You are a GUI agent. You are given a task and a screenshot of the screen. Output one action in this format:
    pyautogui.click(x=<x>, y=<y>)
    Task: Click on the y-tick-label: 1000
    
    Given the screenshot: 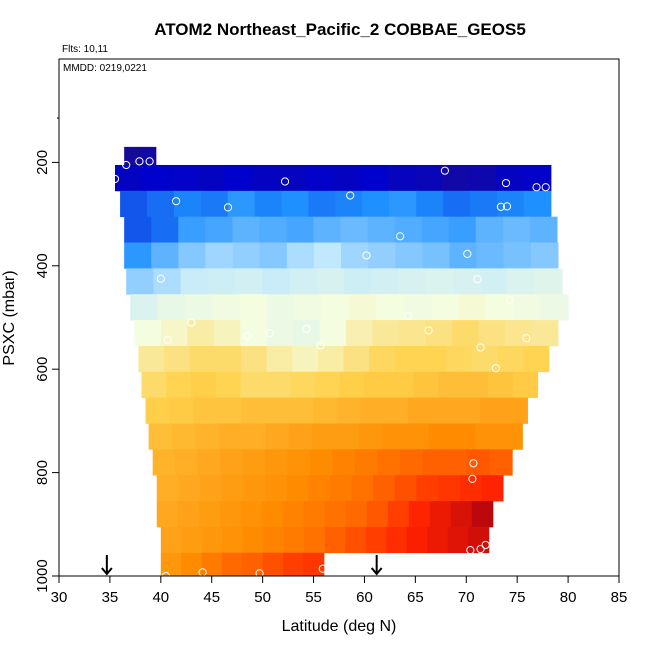 What is the action you would take?
    pyautogui.click(x=42, y=575)
    